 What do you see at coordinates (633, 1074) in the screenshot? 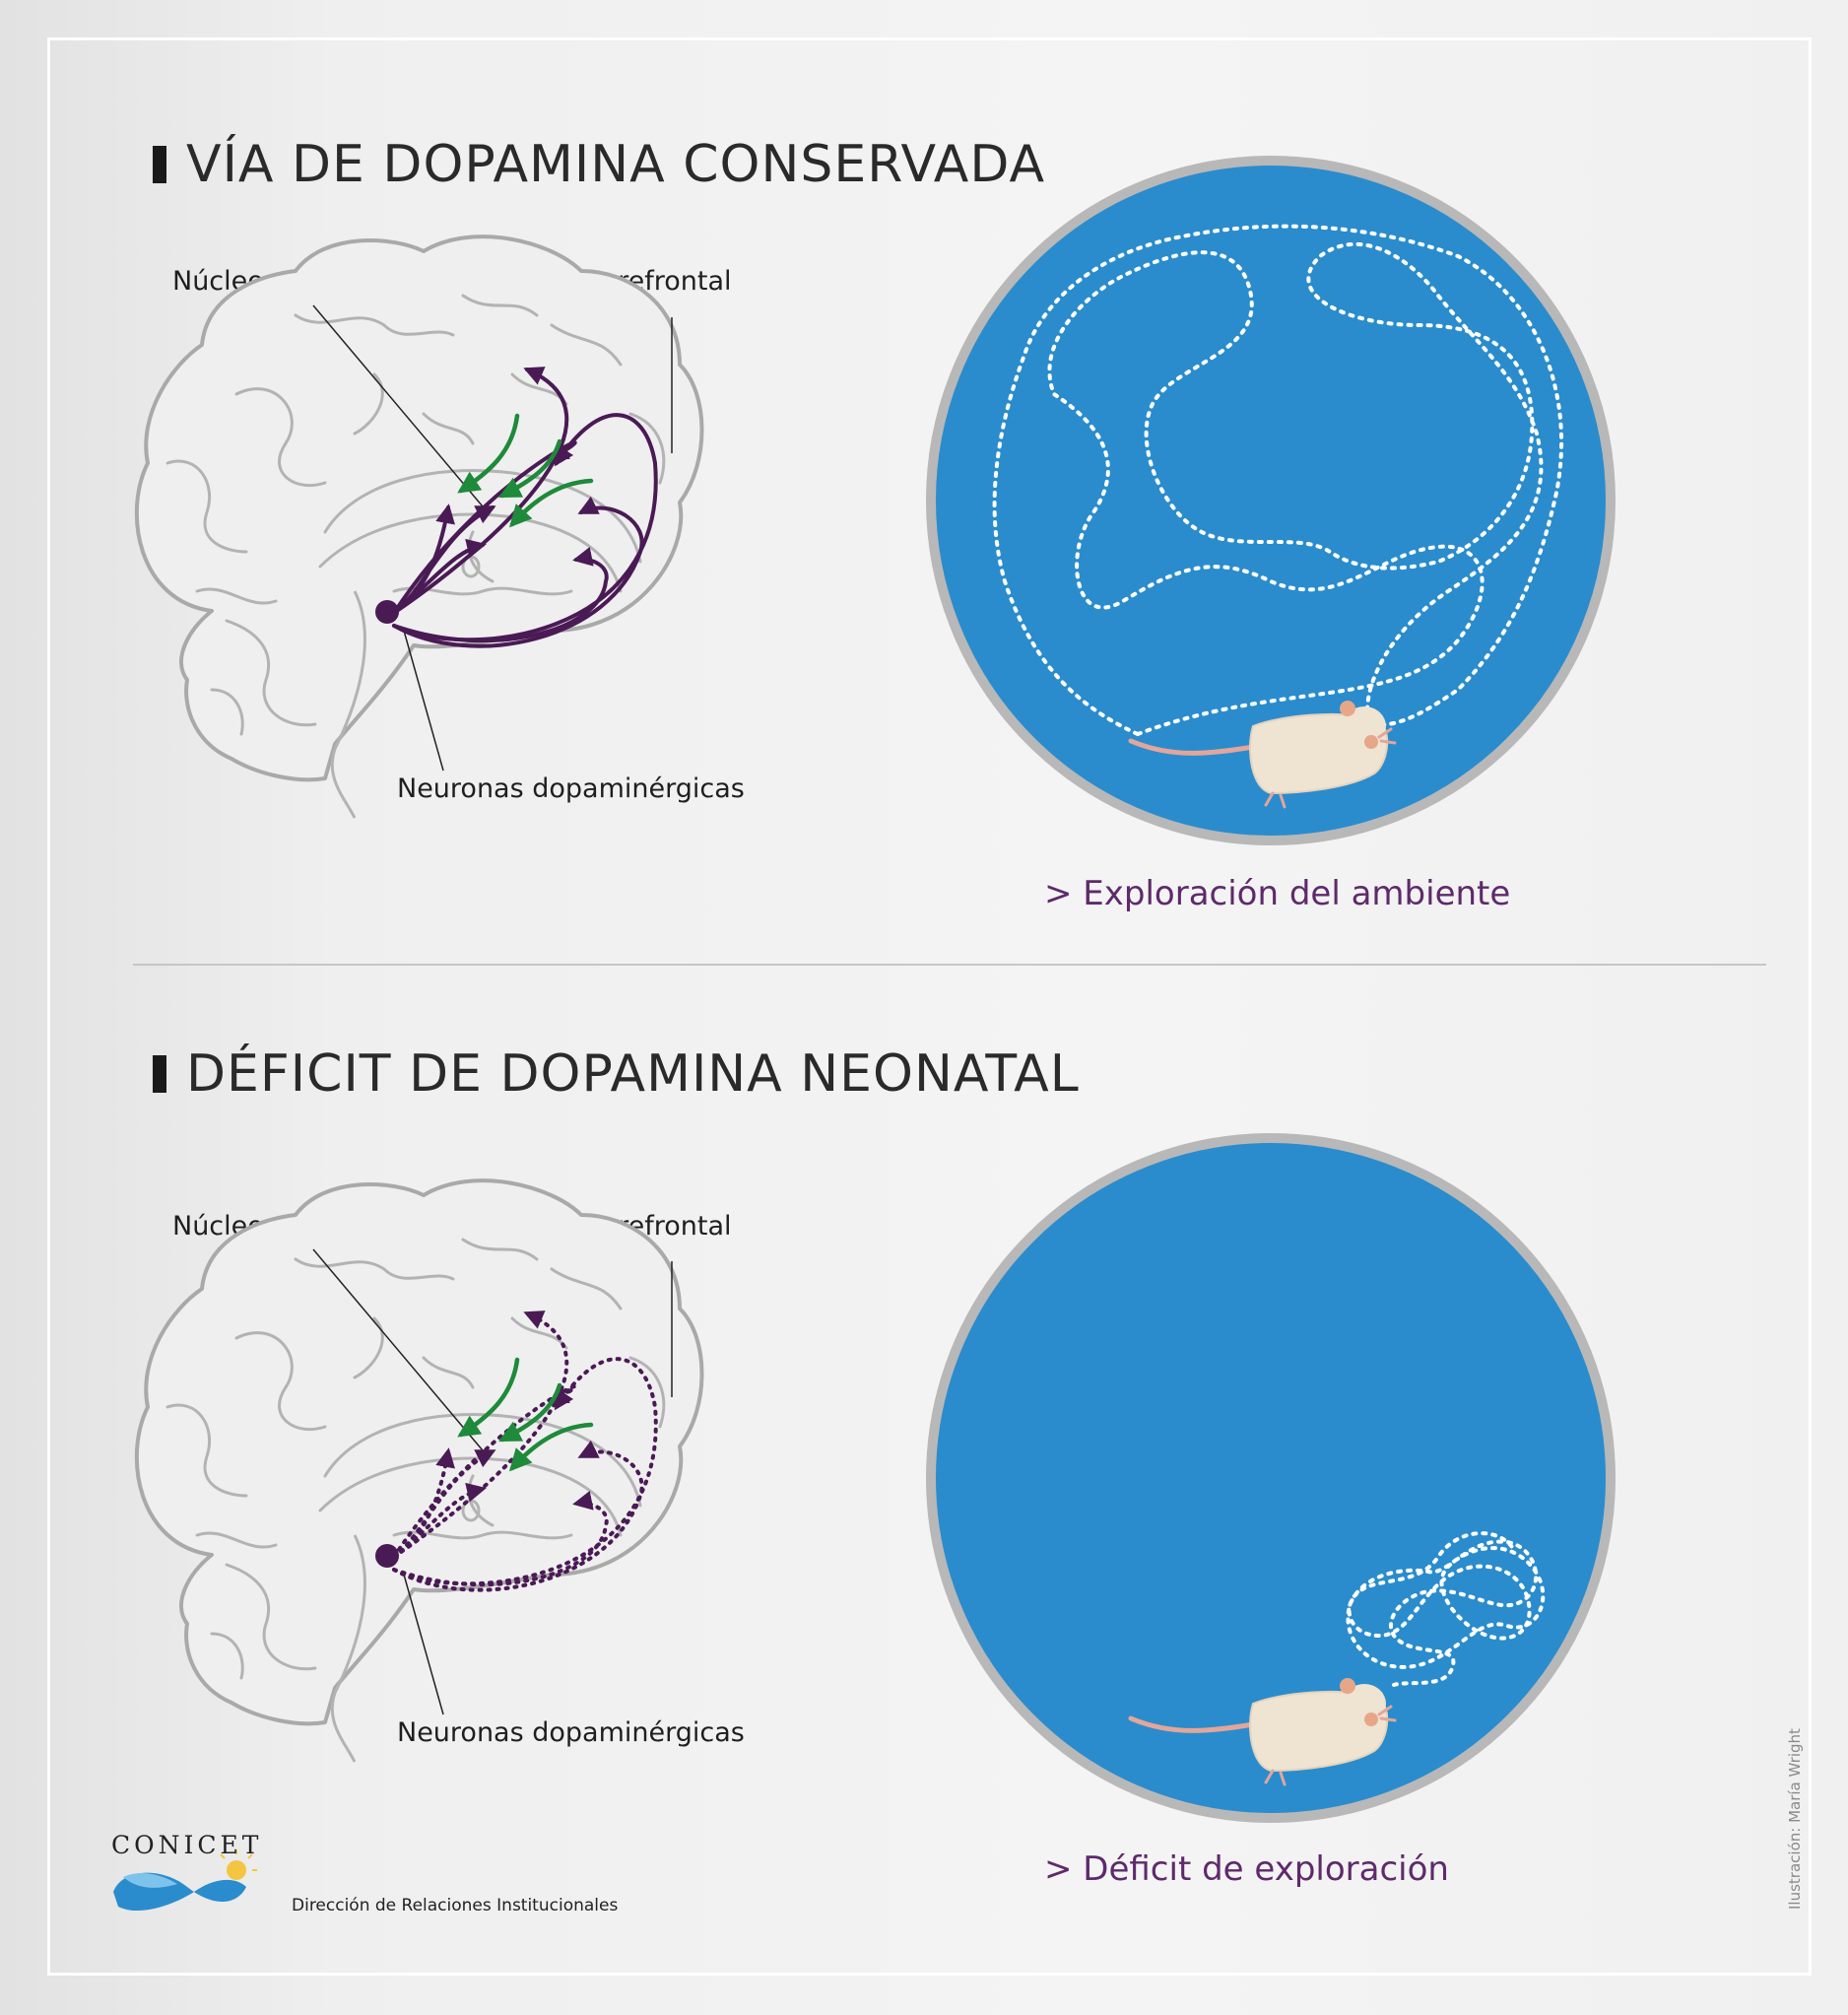
I see `section-title-text: DÉFICIT DE DOPAMINA NEONATAL` at bounding box center [633, 1074].